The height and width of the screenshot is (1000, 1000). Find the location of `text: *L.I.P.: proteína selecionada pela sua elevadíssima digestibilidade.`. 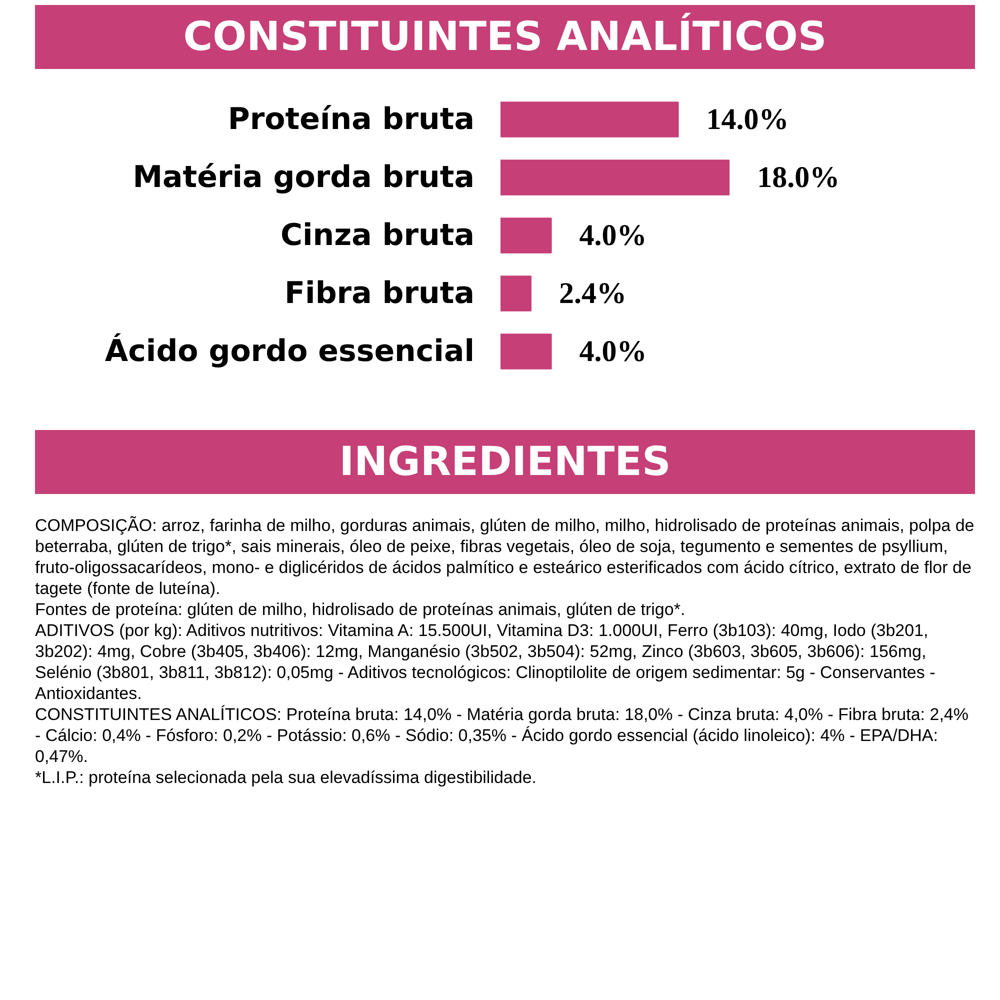

text: *L.I.P.: proteína selecionada pela sua elevadíssima digestibilidade. is located at coordinates (286, 777).